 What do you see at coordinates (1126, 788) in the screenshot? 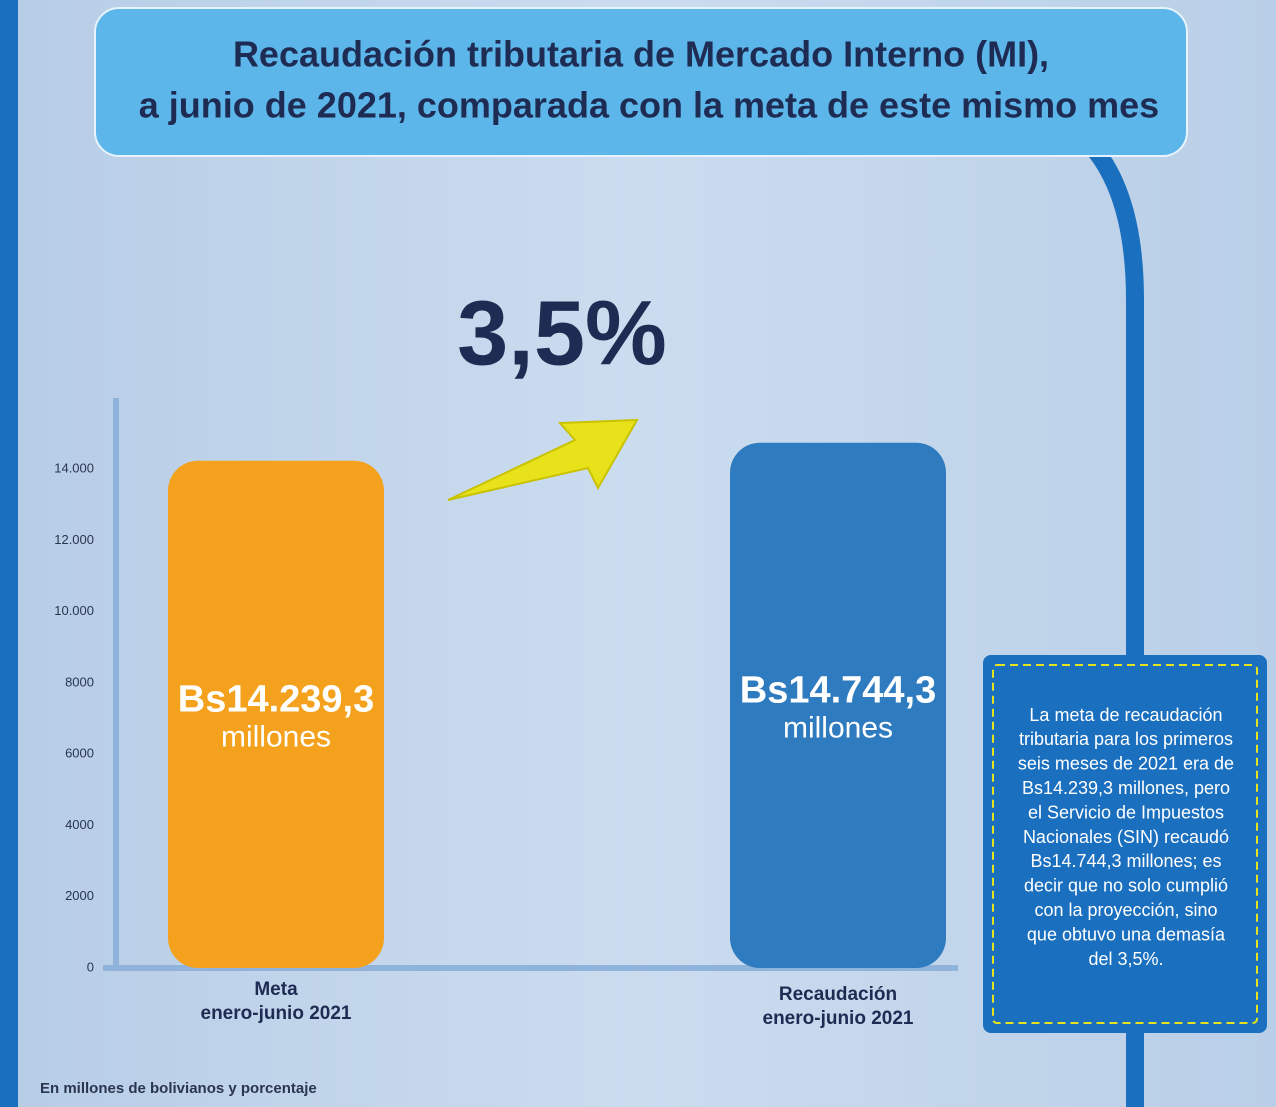
I see `note-text: Bs14.239,3 millones, pero` at bounding box center [1126, 788].